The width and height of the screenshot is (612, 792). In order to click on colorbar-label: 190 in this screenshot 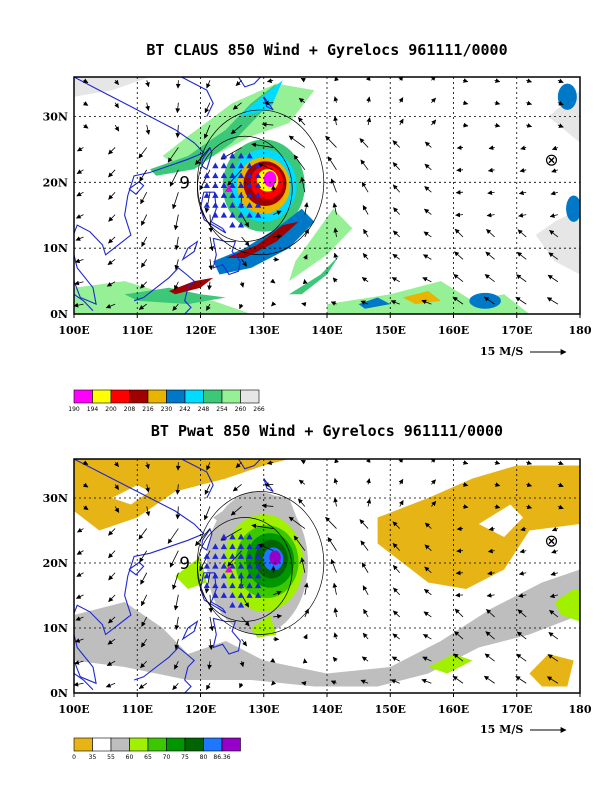, I will do `click(74, 409)`.